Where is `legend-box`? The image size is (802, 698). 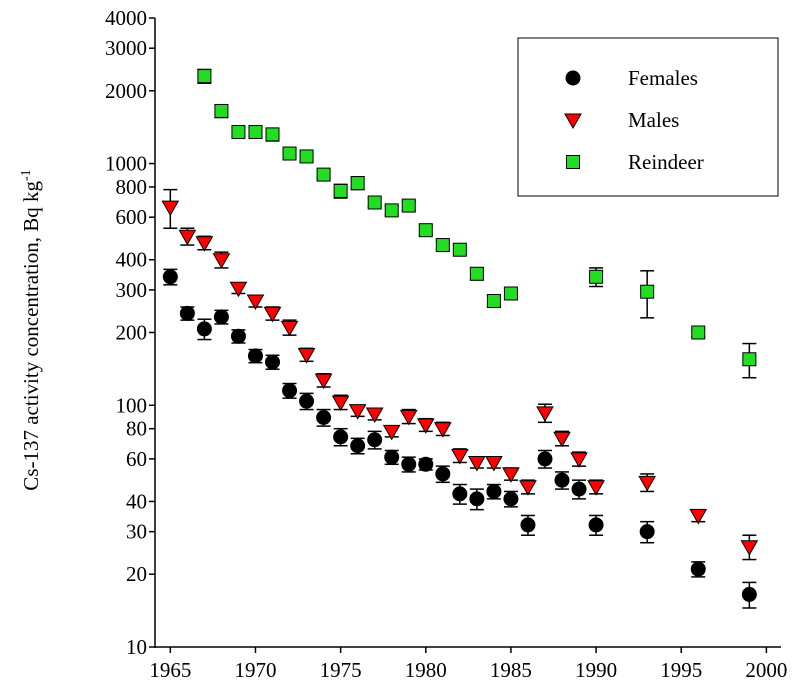 legend-box is located at coordinates (648, 117).